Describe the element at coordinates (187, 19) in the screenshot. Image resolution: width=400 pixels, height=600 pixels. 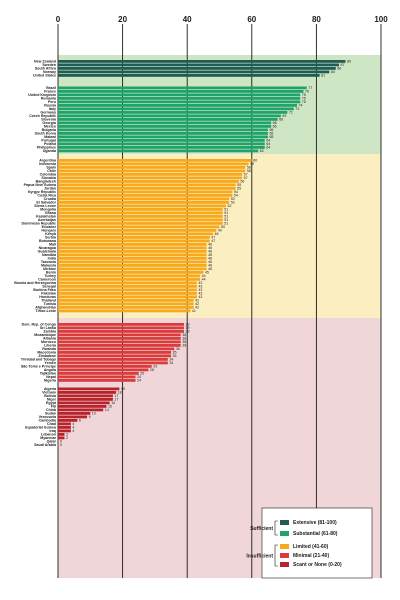
I see `x-tick-40: 40` at that location.